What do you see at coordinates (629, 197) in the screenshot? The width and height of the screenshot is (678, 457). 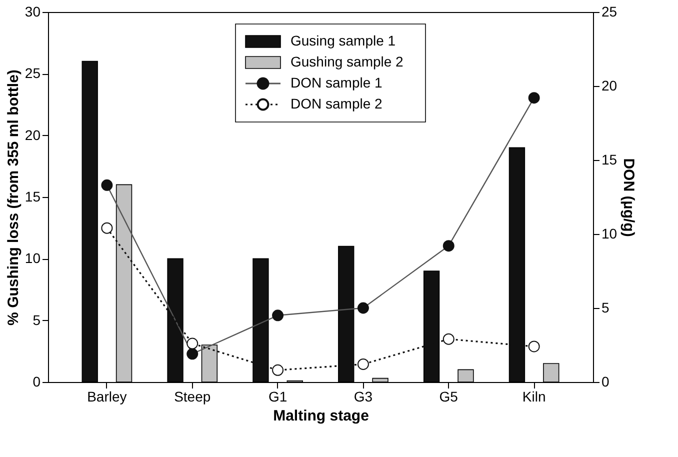 I see `y2-axis-title: DON (µg/g)` at bounding box center [629, 197].